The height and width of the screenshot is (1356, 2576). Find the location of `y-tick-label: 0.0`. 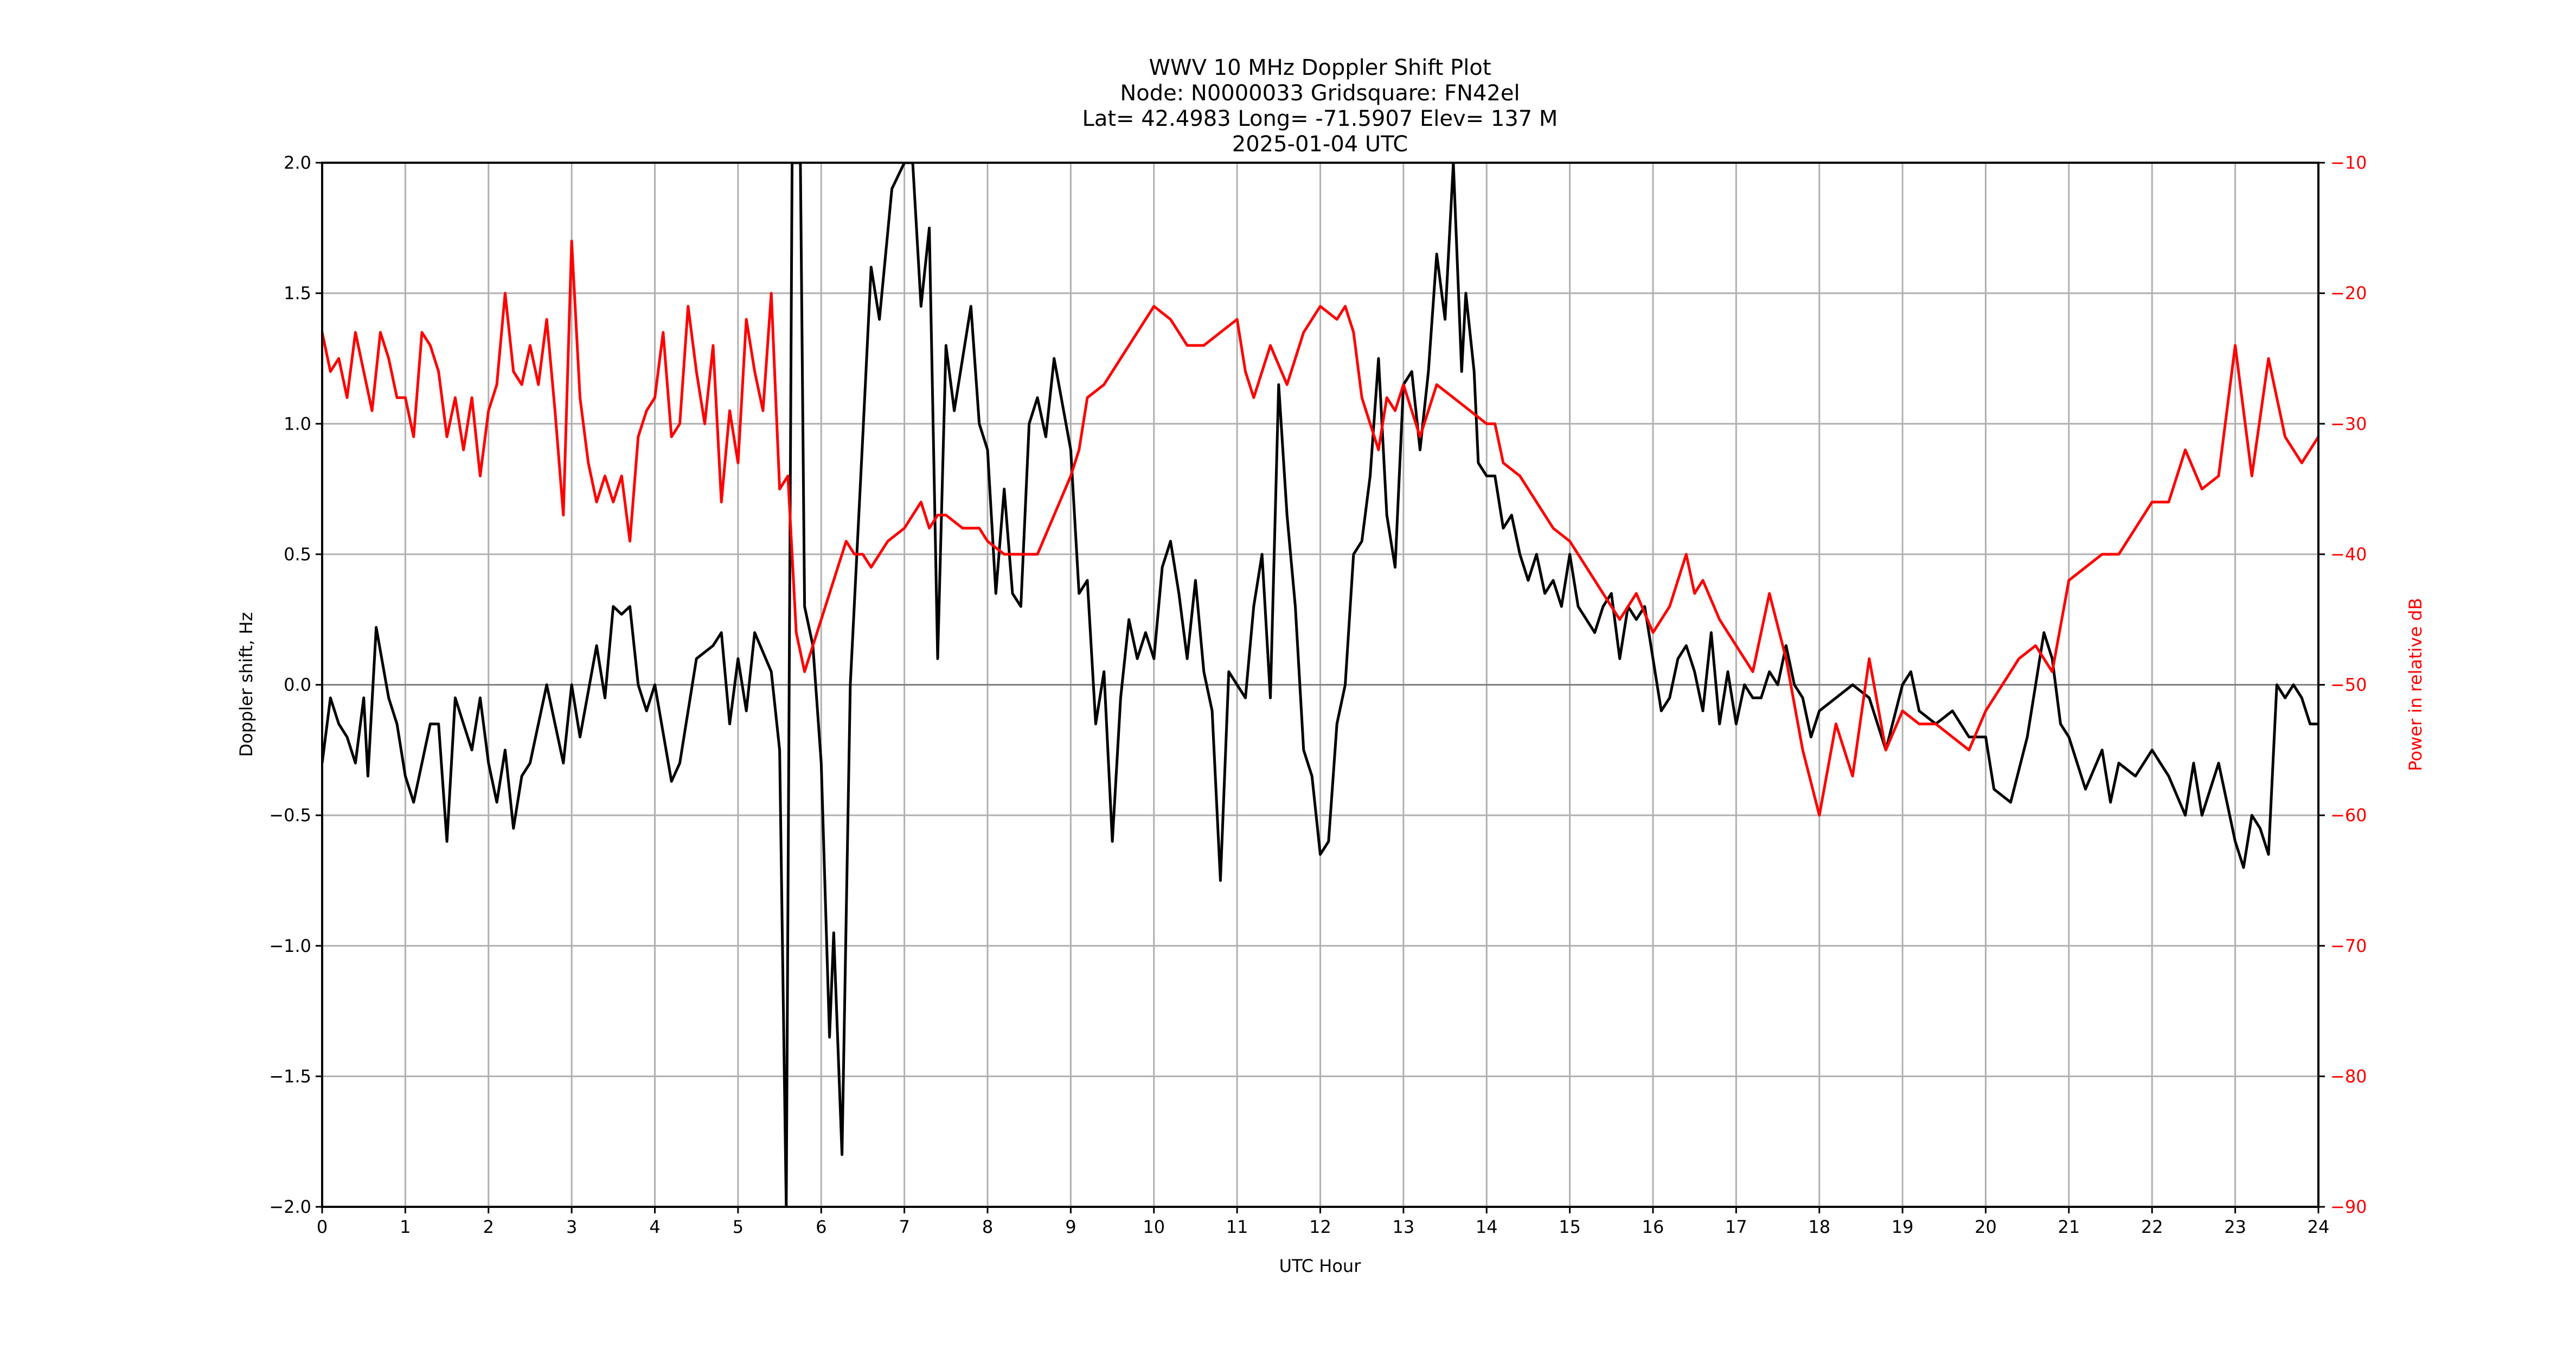

y-tick-label: 0.0 is located at coordinates (297, 685).